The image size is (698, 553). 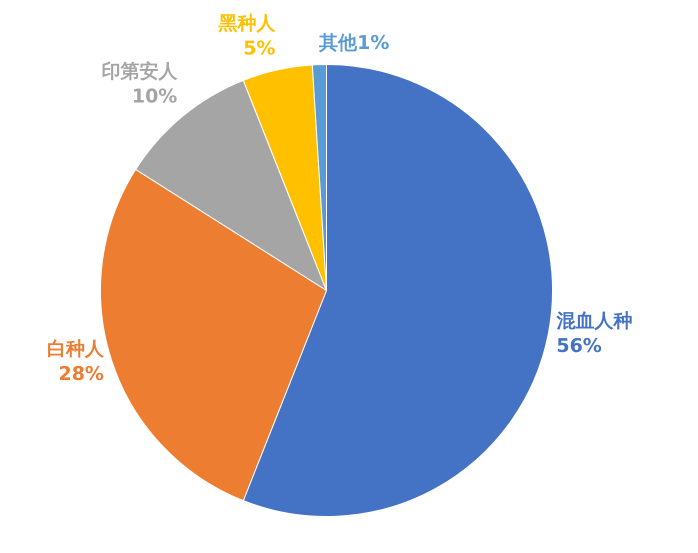 What do you see at coordinates (259, 49) in the screenshot?
I see `data-label: 5%` at bounding box center [259, 49].